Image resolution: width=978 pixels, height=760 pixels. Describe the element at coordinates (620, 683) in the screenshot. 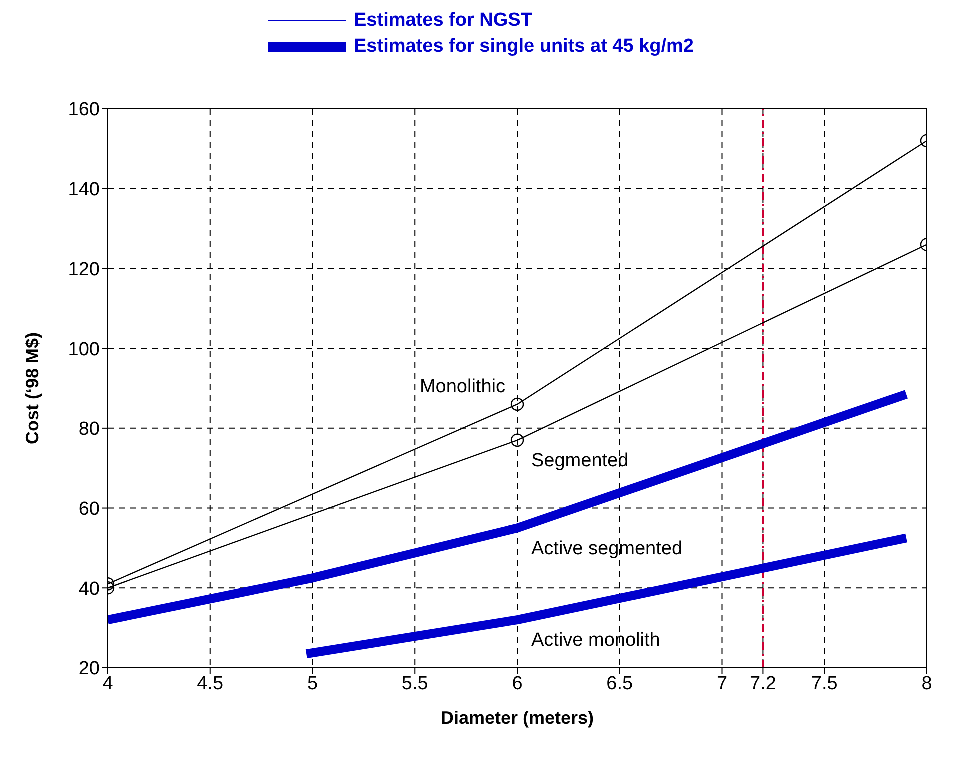

I see `x-tick-label: 6.5` at that location.